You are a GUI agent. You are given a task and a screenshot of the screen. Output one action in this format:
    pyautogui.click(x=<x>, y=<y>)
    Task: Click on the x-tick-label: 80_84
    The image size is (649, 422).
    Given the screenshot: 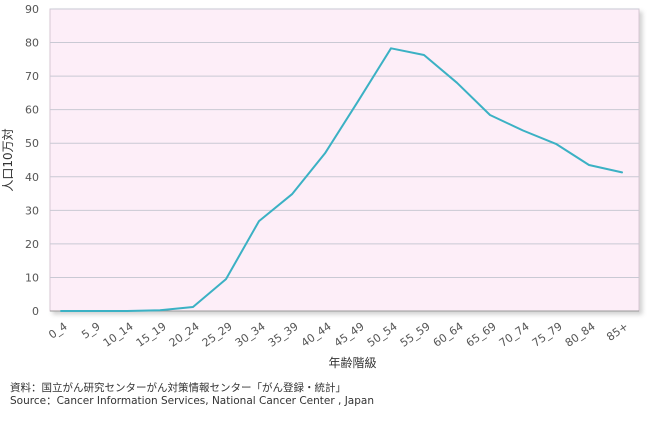 What is the action you would take?
    pyautogui.click(x=580, y=335)
    